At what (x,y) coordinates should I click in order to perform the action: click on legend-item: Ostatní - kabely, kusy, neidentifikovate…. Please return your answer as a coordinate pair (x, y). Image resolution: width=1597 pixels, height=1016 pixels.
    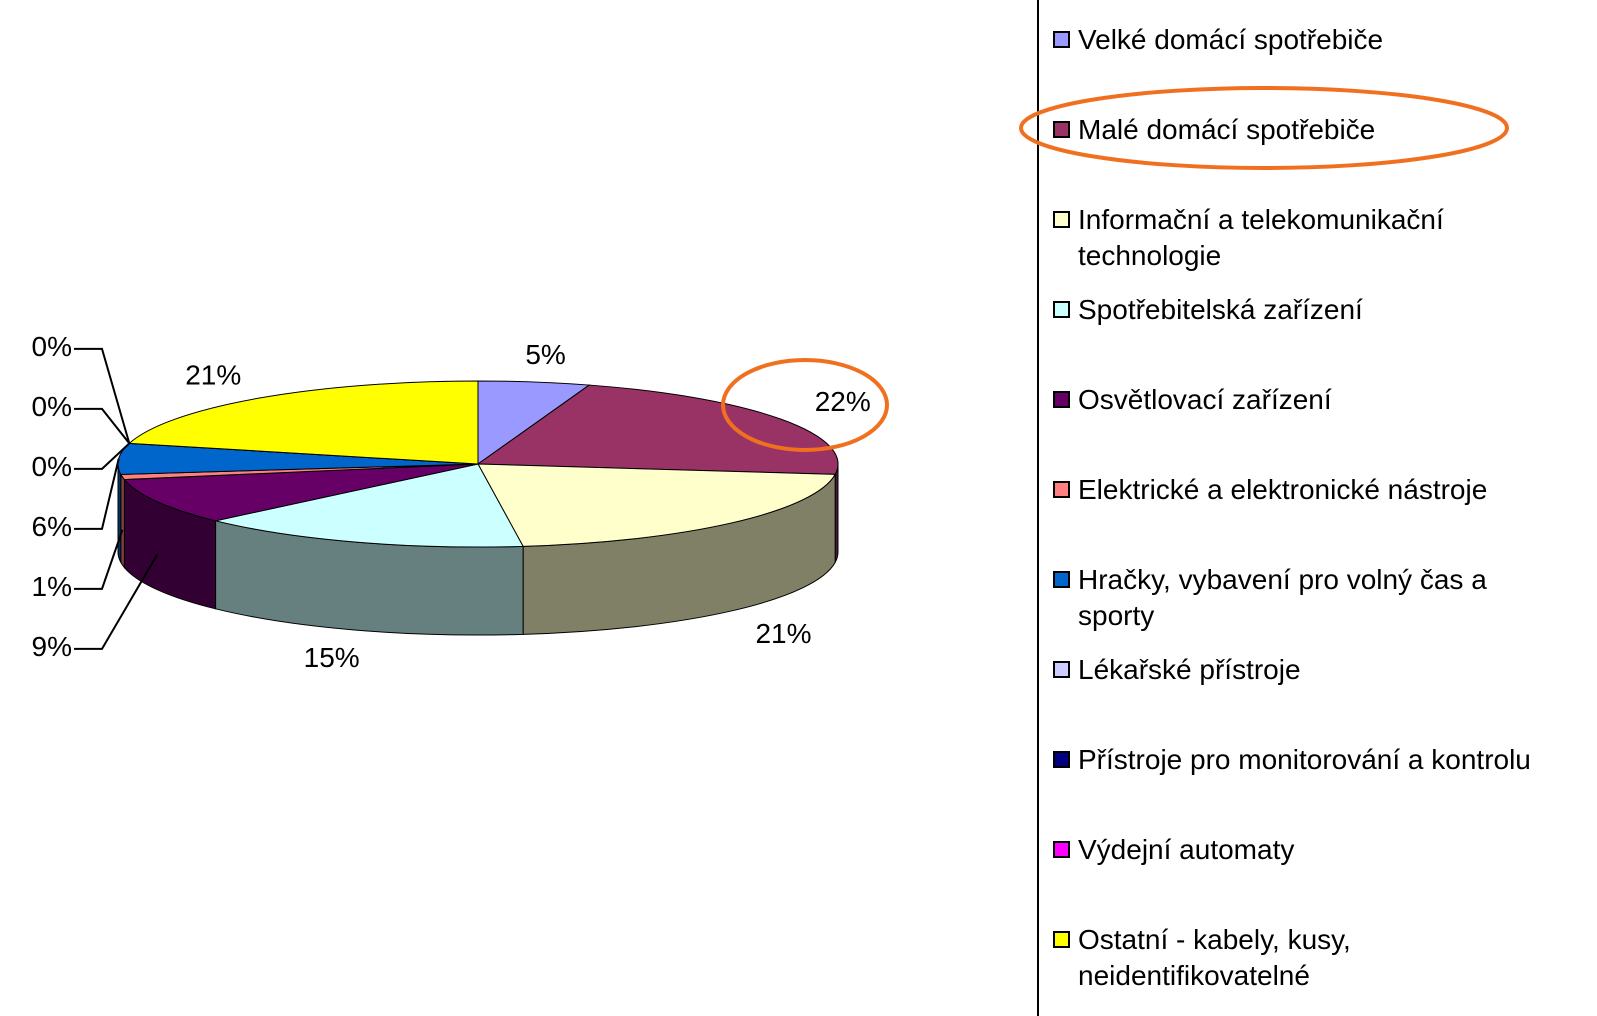
    Looking at the image, I should click on (1310, 958).